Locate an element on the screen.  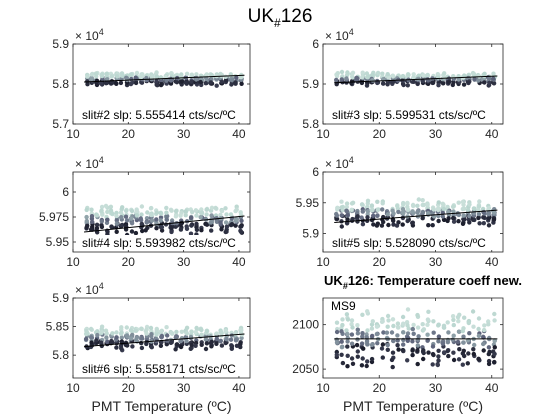
y-tick-label: 5.8 is located at coordinates (60, 355).